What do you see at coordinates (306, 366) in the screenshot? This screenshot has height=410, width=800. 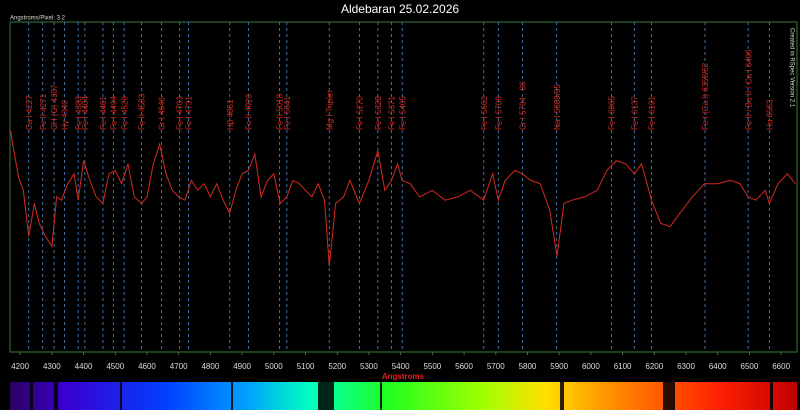 I see `x-tick-label: 5100` at bounding box center [306, 366].